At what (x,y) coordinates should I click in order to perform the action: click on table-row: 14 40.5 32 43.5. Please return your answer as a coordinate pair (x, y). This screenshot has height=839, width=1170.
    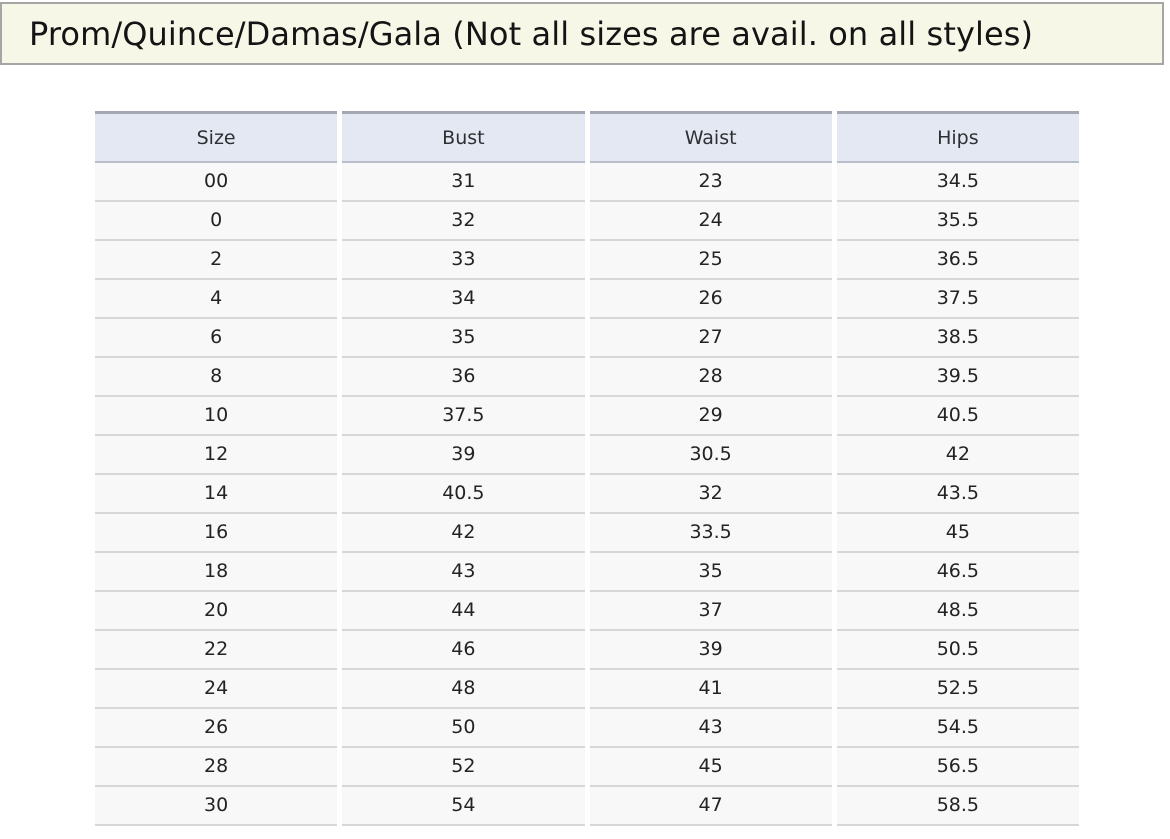
    Looking at the image, I should click on (587, 494).